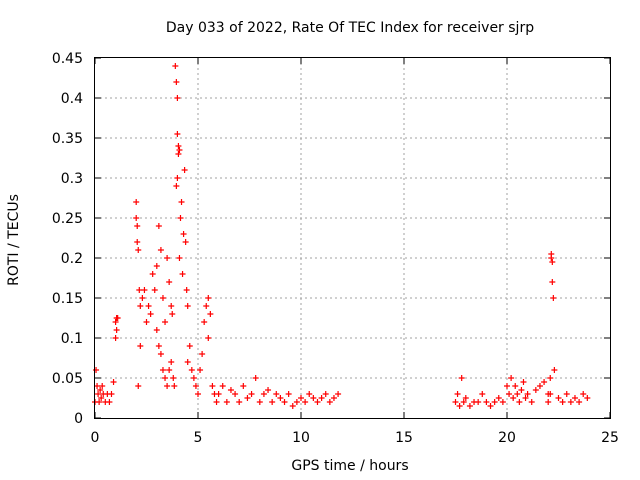 The height and width of the screenshot is (480, 640). What do you see at coordinates (67, 299) in the screenshot?
I see `y-tick-label: 0.15` at bounding box center [67, 299].